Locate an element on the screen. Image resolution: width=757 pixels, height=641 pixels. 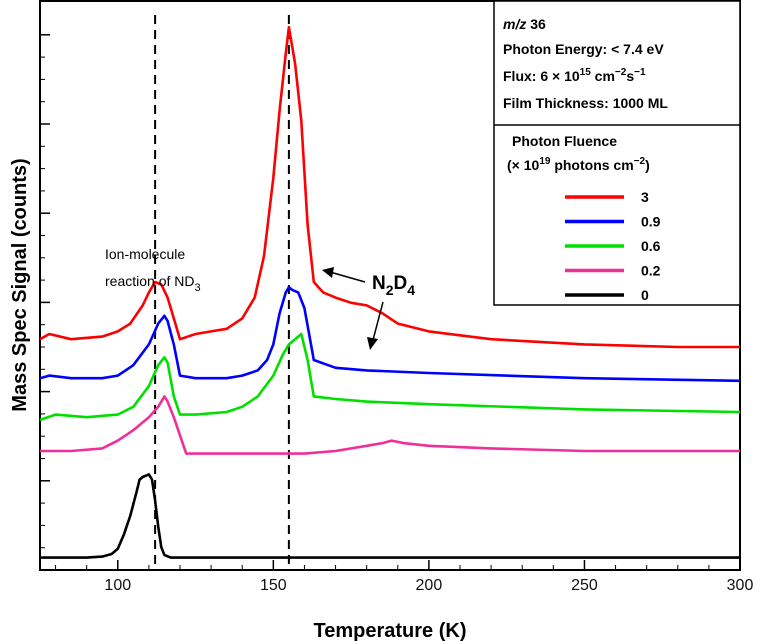
x-axis-title: Temperature (K) is located at coordinates (390, 630).